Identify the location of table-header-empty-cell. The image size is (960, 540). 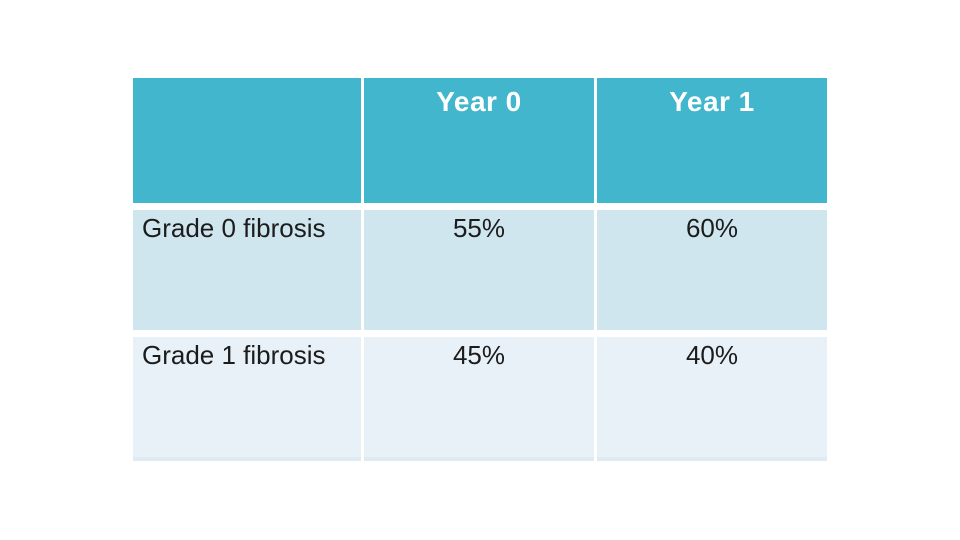
(247, 140).